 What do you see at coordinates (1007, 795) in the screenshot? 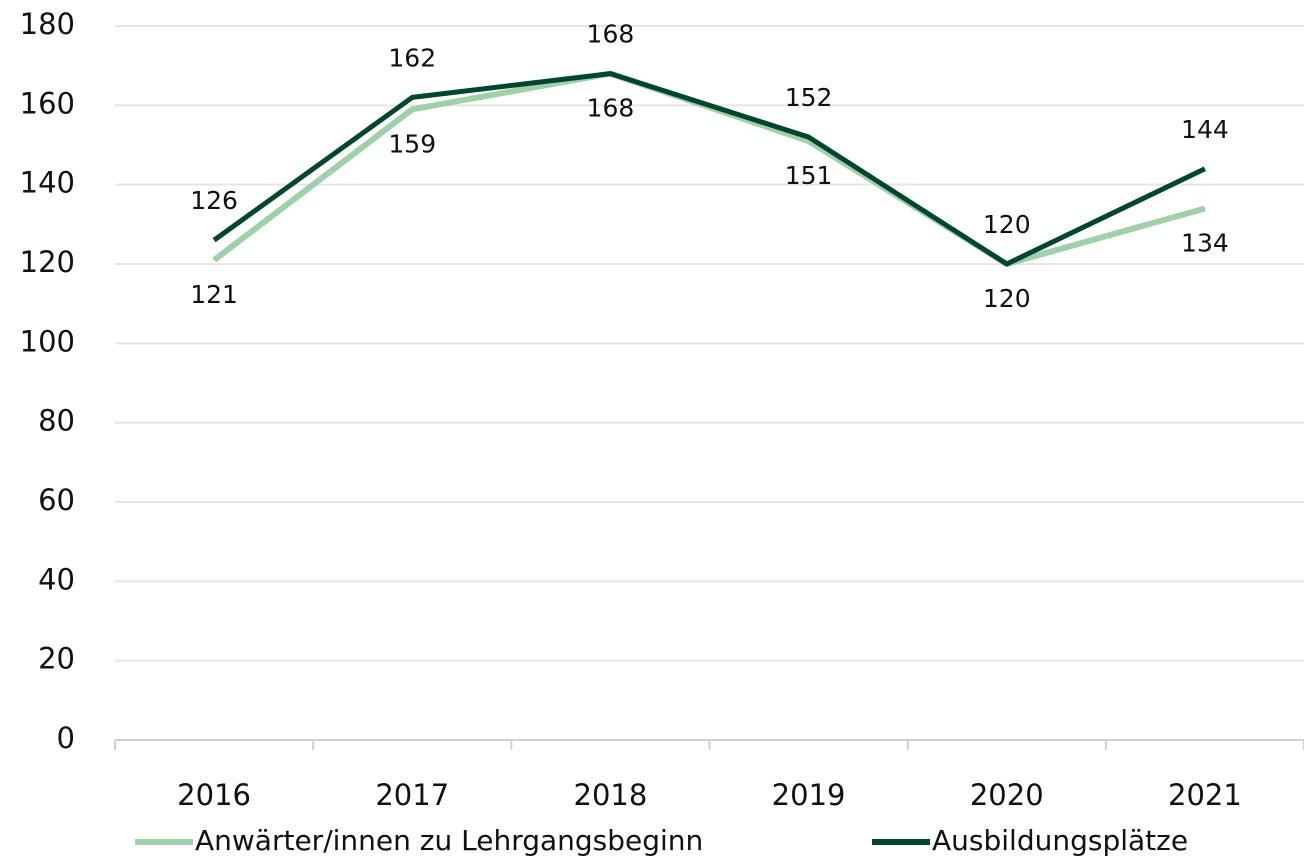
I see `x-tick-label: 2020` at bounding box center [1007, 795].